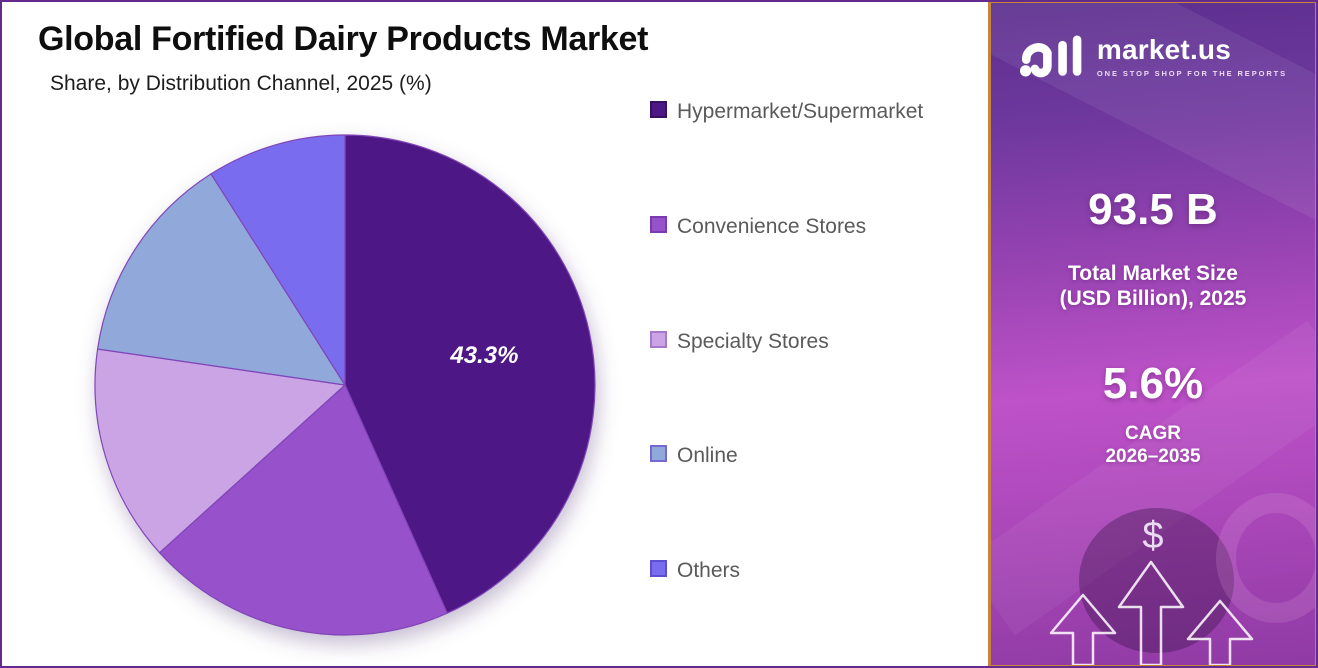 The width and height of the screenshot is (1318, 668). What do you see at coordinates (470, 374) in the screenshot?
I see `pie-slice-hypermarket-supermarket` at bounding box center [470, 374].